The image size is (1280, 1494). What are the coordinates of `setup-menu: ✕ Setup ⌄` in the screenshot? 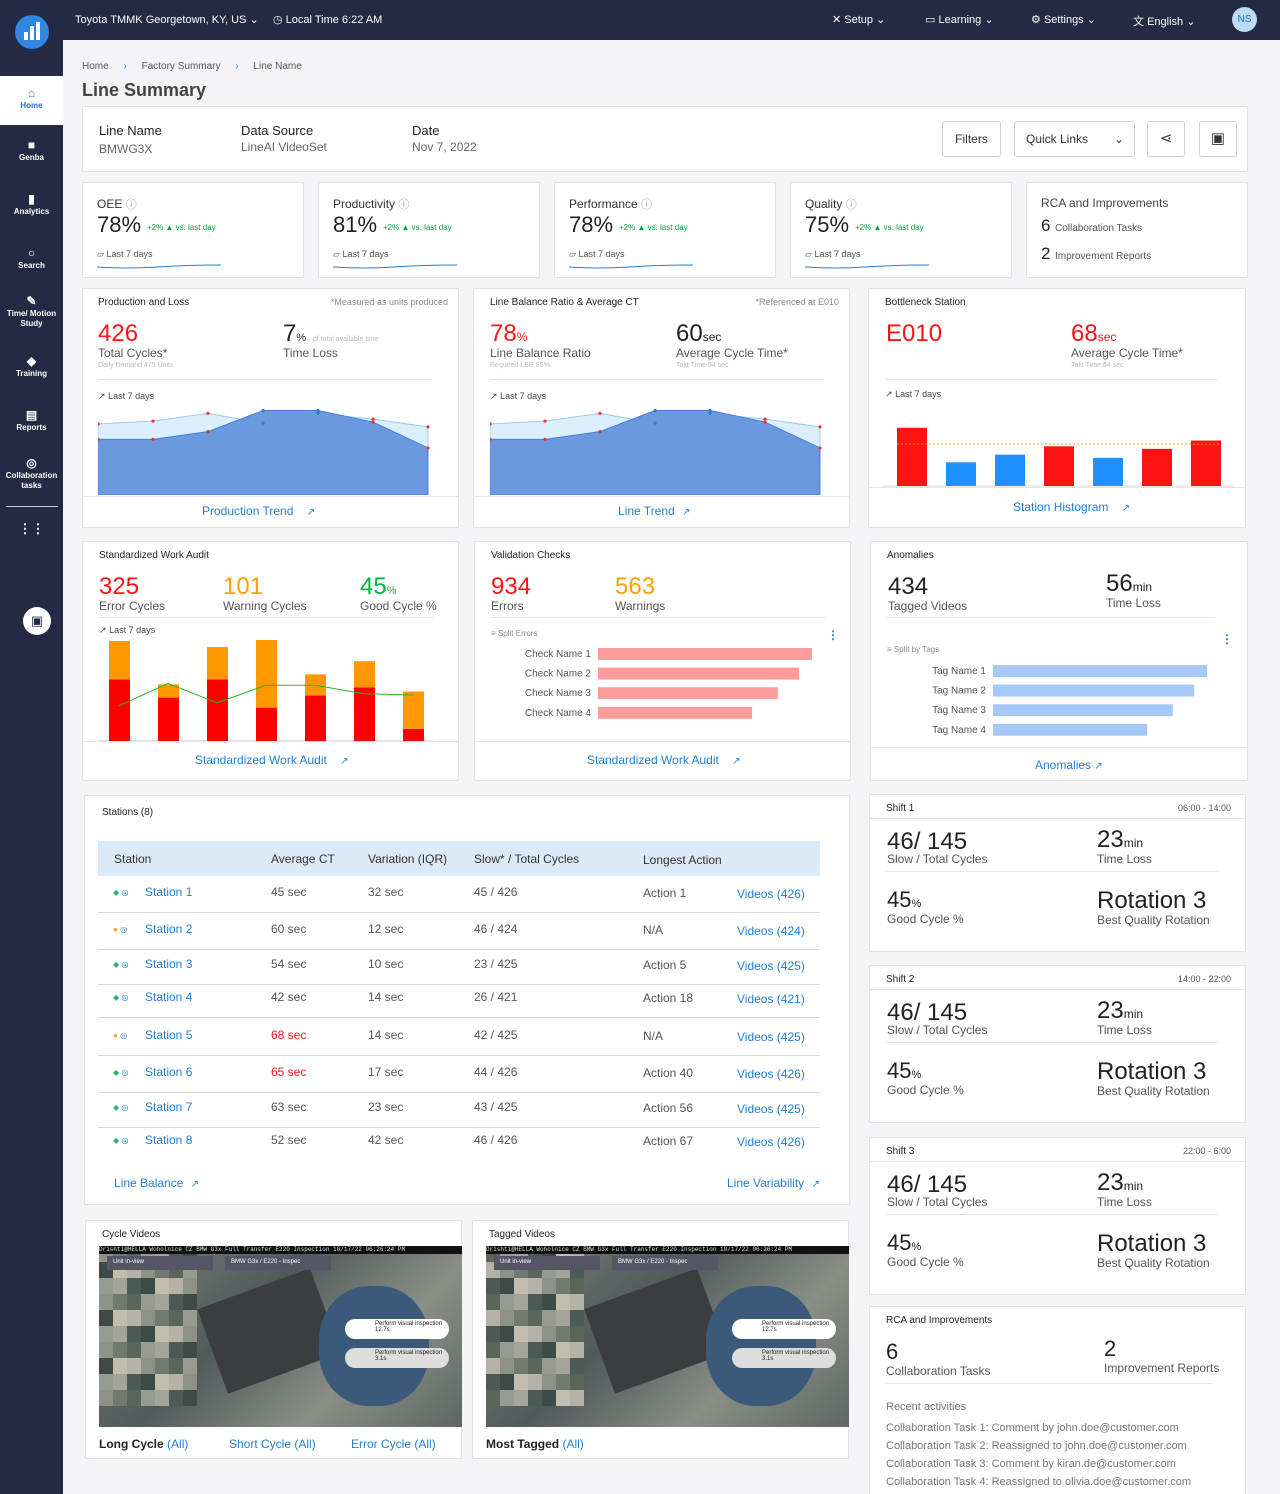 It's located at (859, 20).